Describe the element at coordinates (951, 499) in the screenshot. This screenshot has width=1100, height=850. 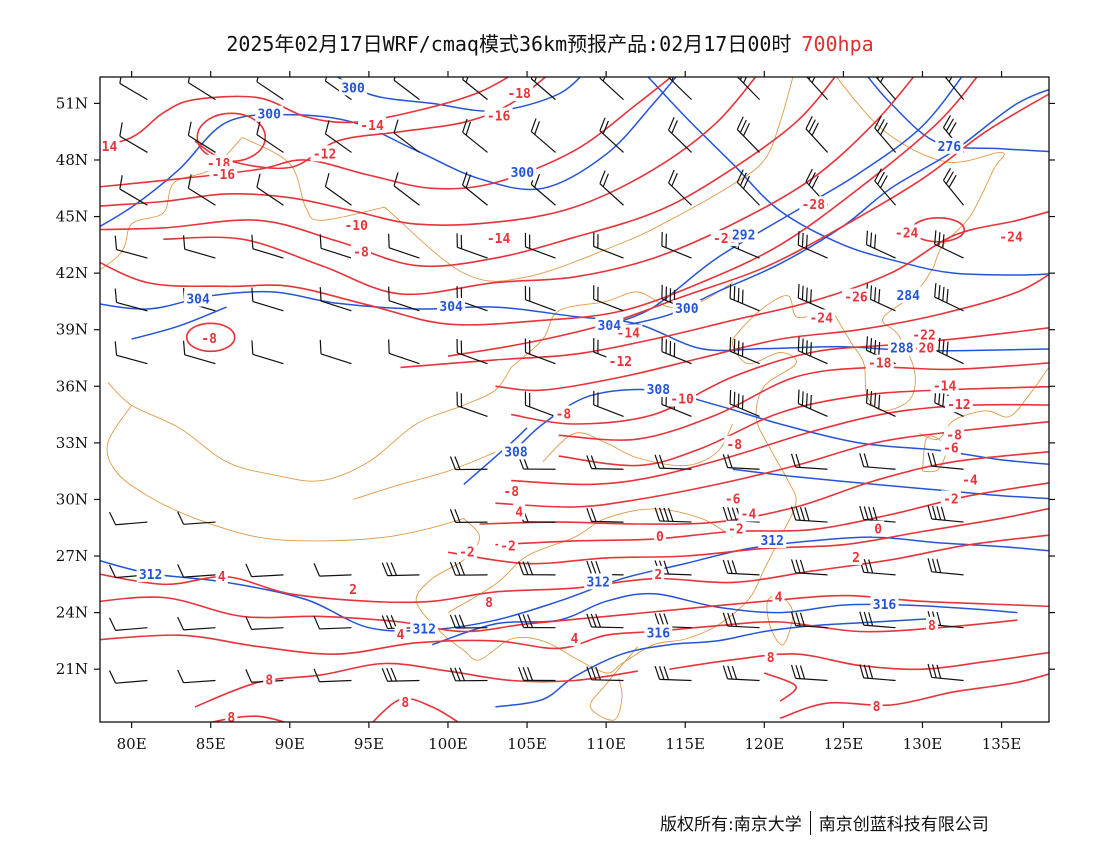
I see `isotherm-label: -2` at that location.